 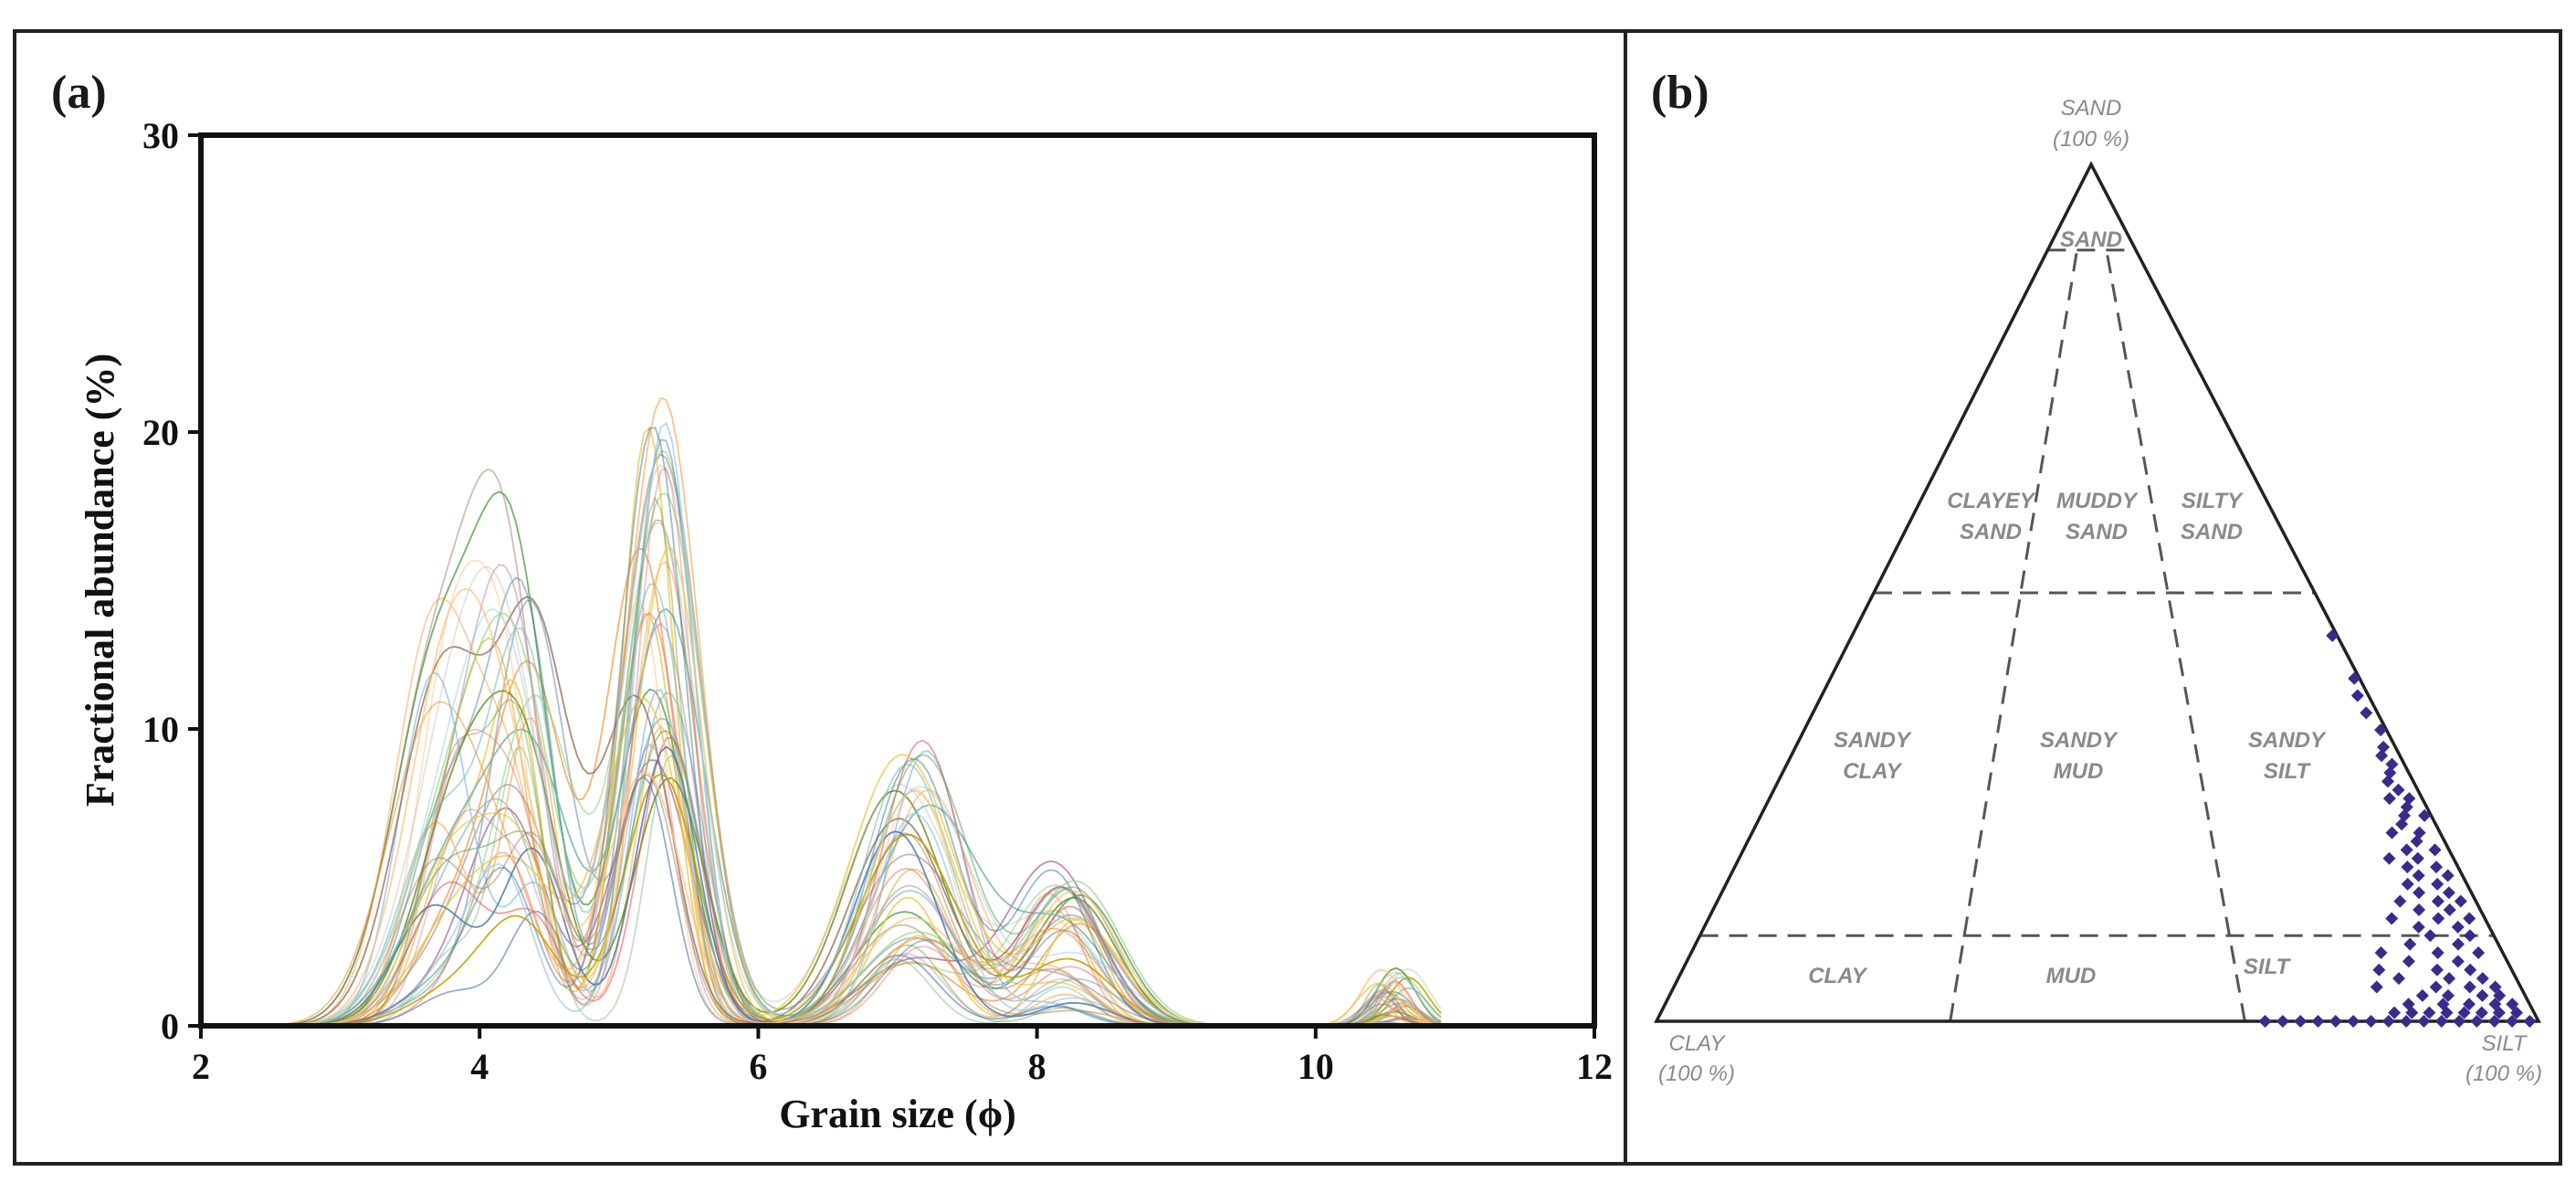 I want to click on field-sandy-clay: SANDY CLAY, so click(x=1873, y=756).